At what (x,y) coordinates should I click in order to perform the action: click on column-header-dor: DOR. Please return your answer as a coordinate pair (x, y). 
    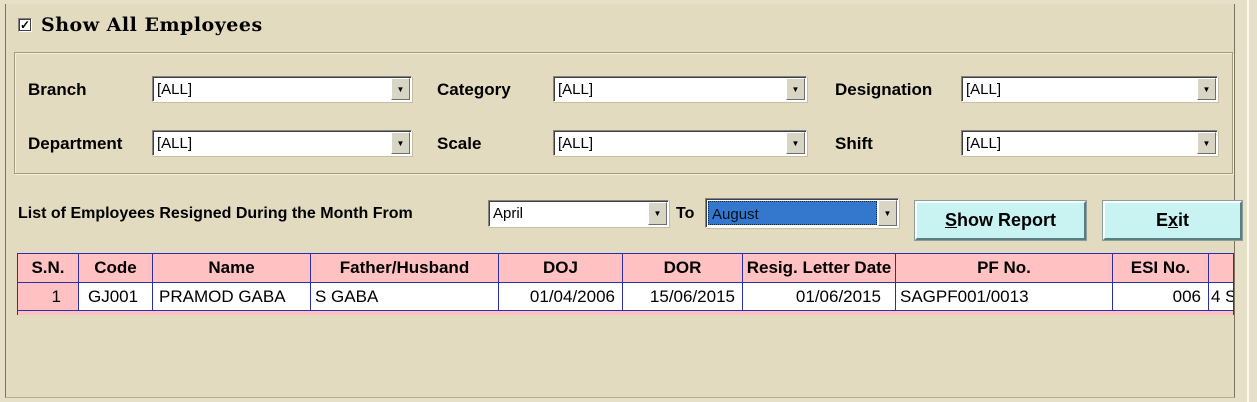
    Looking at the image, I should click on (683, 268).